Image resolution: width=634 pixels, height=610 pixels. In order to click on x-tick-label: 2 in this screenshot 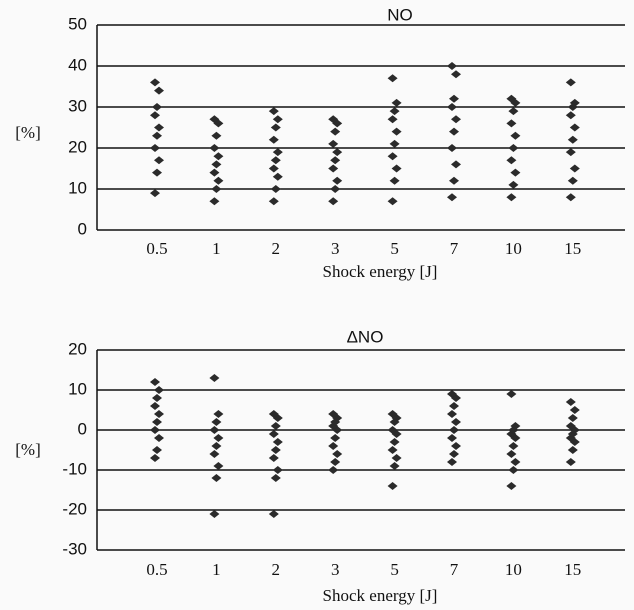, I will do `click(276, 248)`.